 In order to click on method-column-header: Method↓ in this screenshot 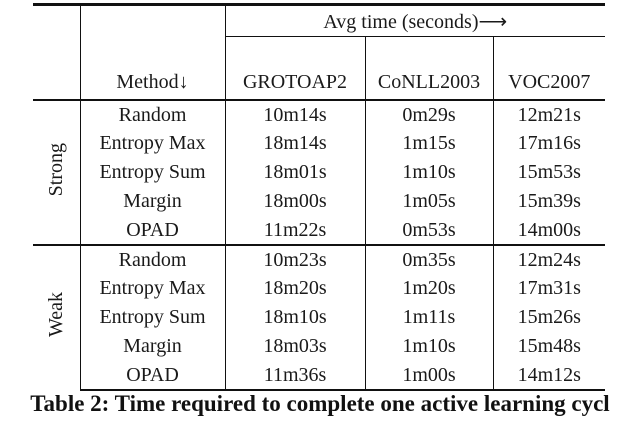, I will do `click(153, 68)`.